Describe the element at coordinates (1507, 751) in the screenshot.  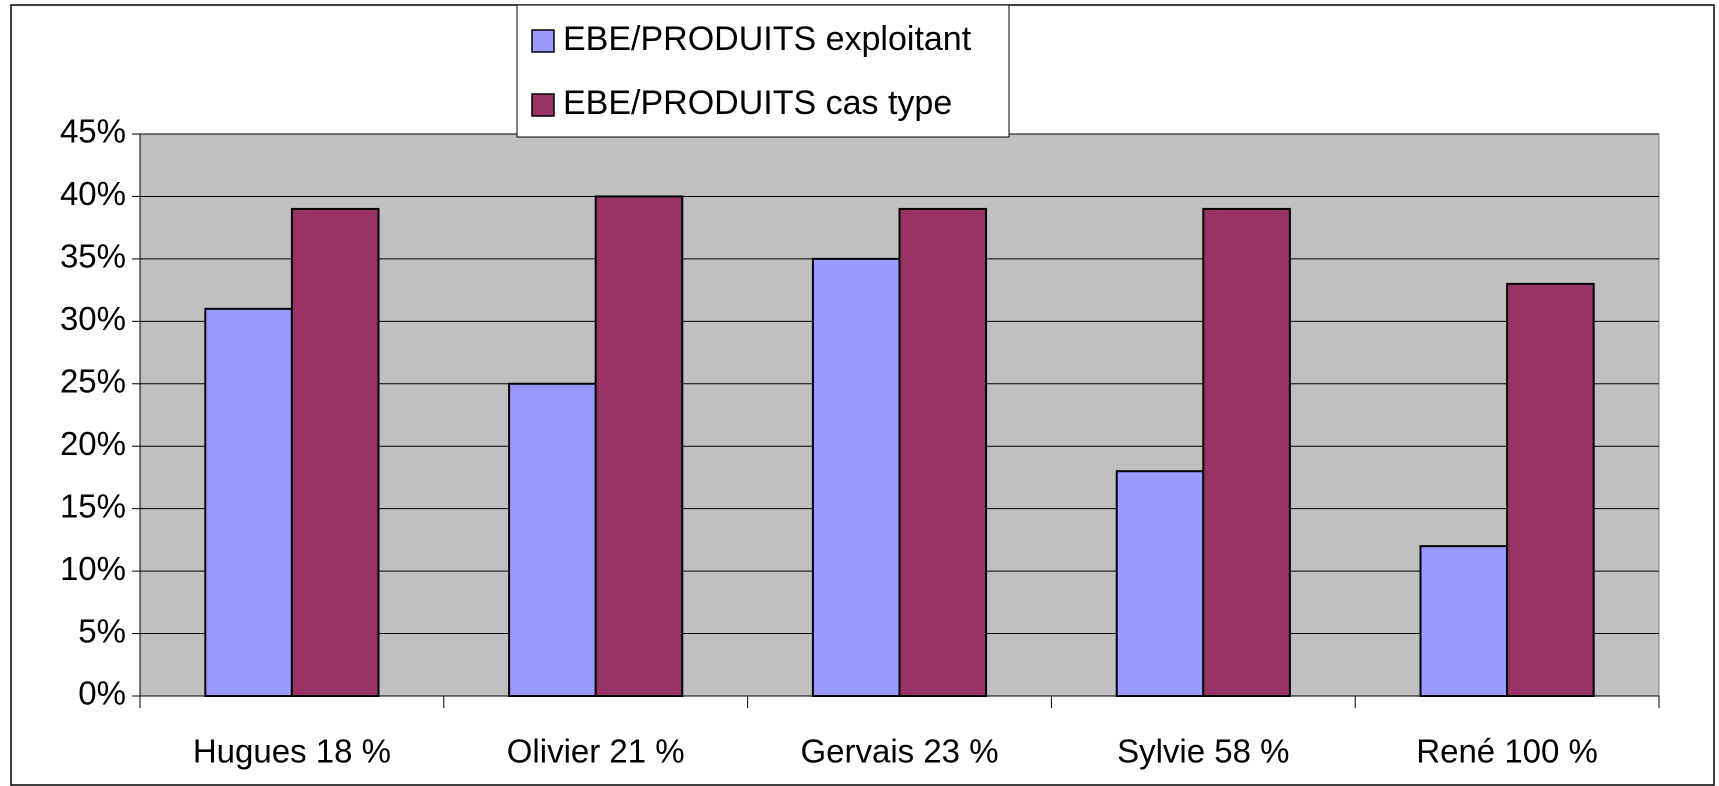
I see `x-tick-label: René 100 %` at that location.